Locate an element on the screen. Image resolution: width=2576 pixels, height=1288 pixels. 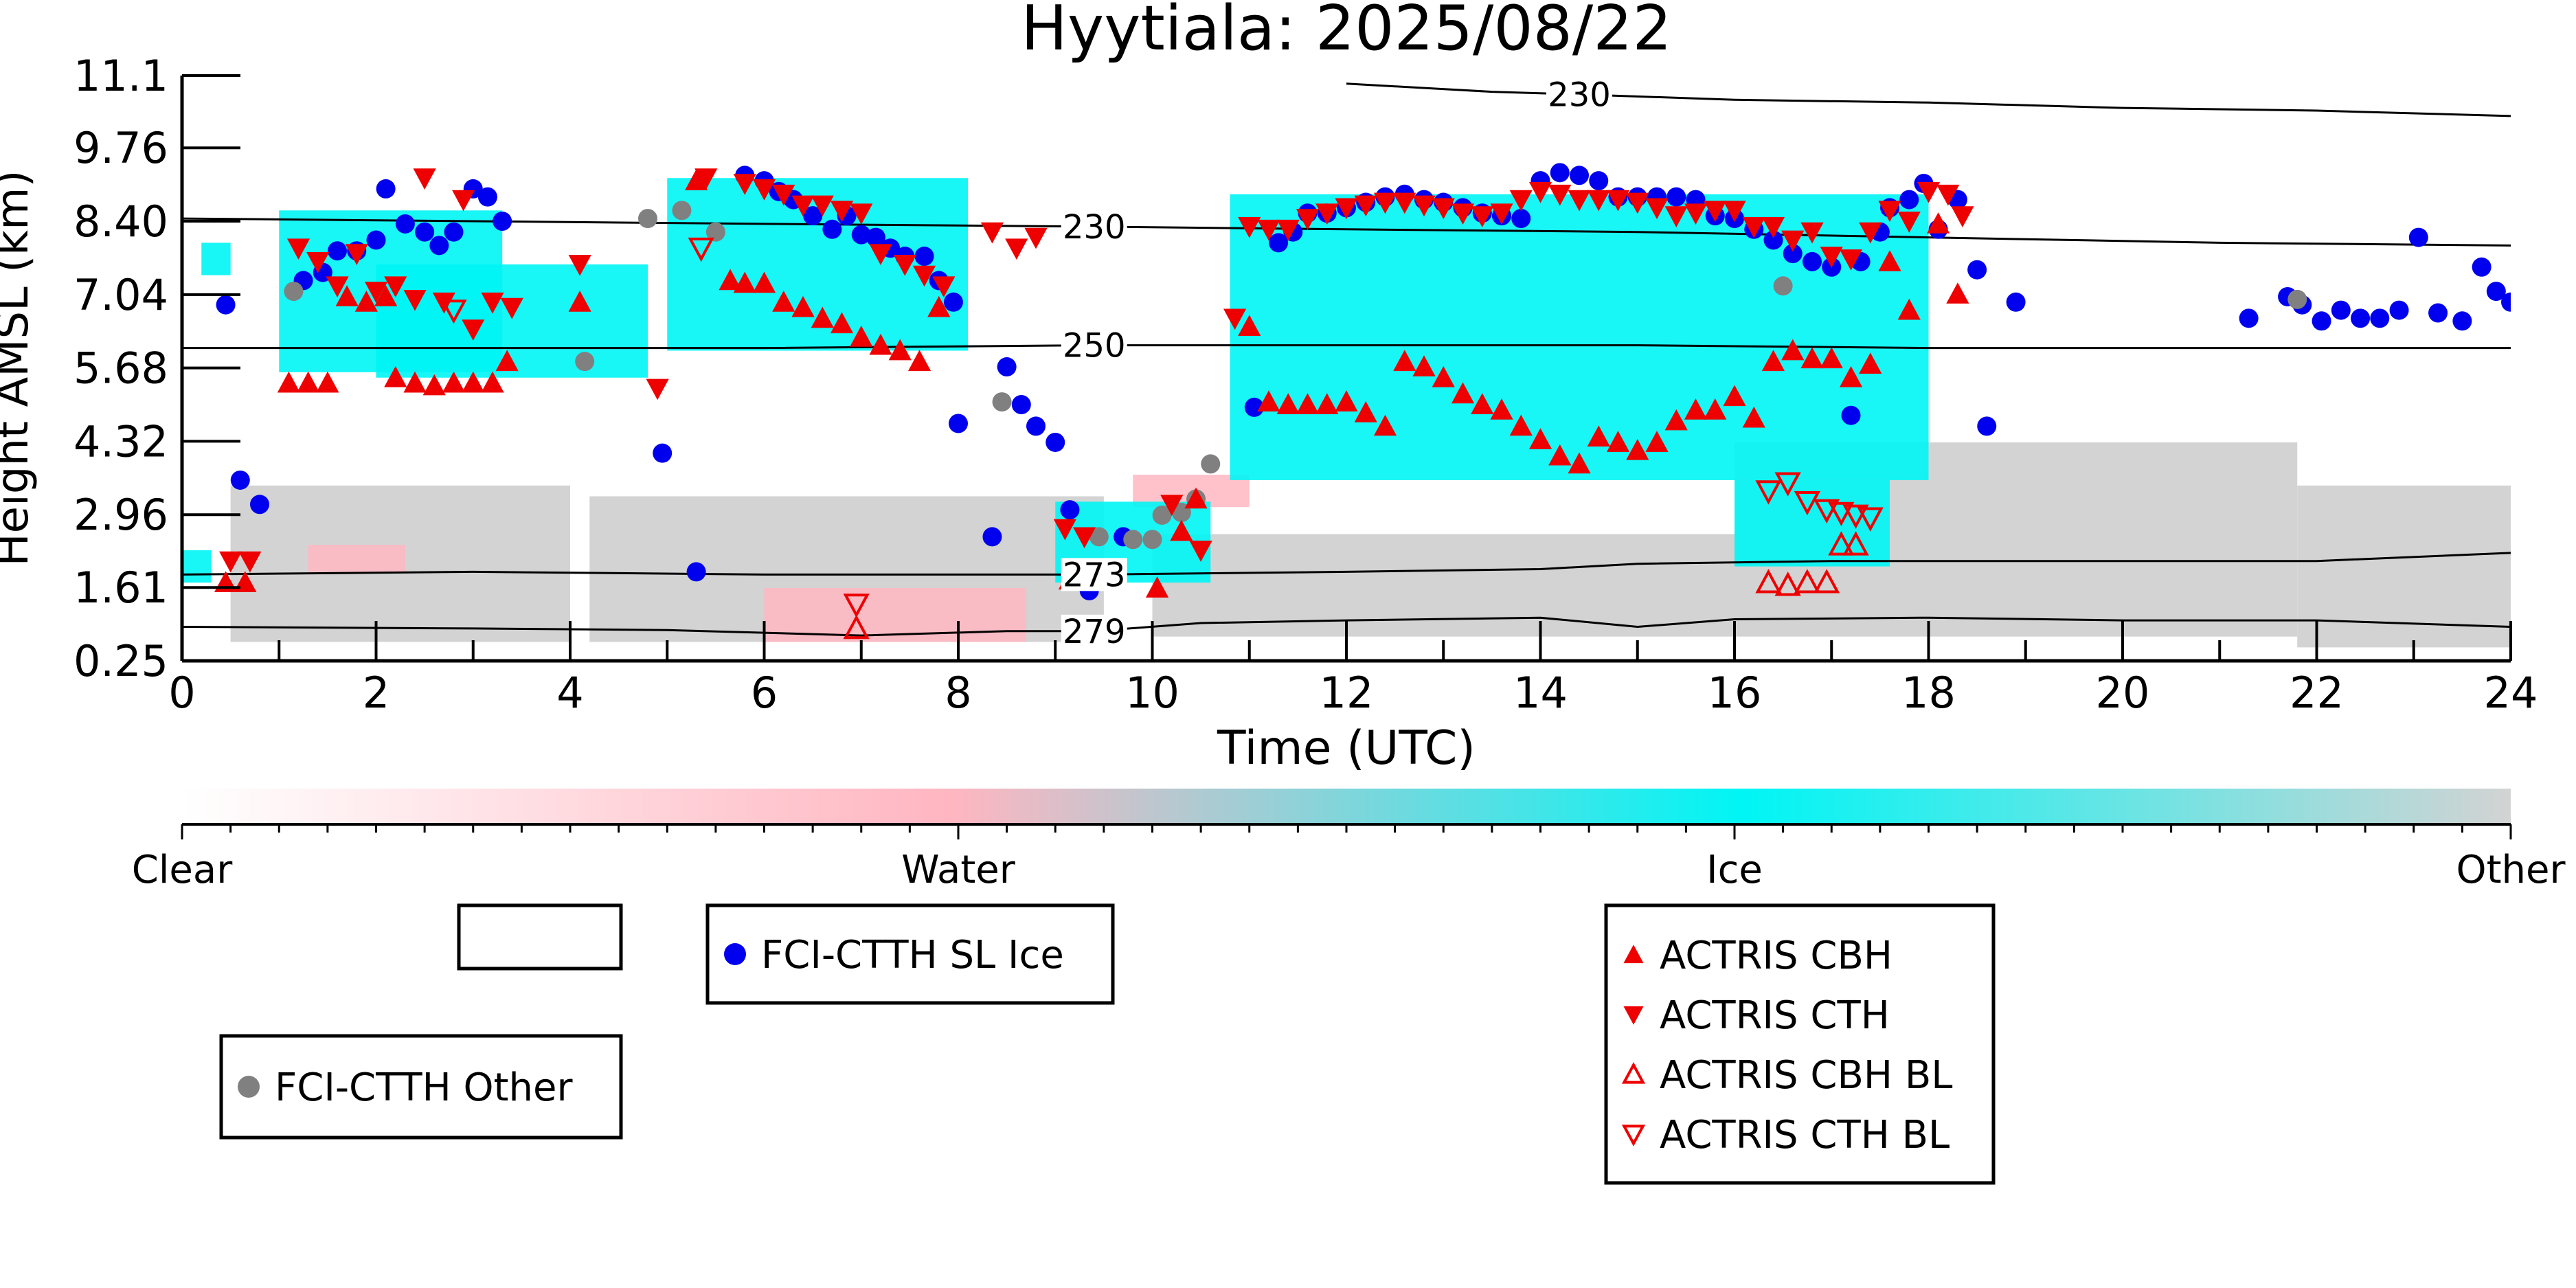
contour-label: 230 is located at coordinates (1094, 227).